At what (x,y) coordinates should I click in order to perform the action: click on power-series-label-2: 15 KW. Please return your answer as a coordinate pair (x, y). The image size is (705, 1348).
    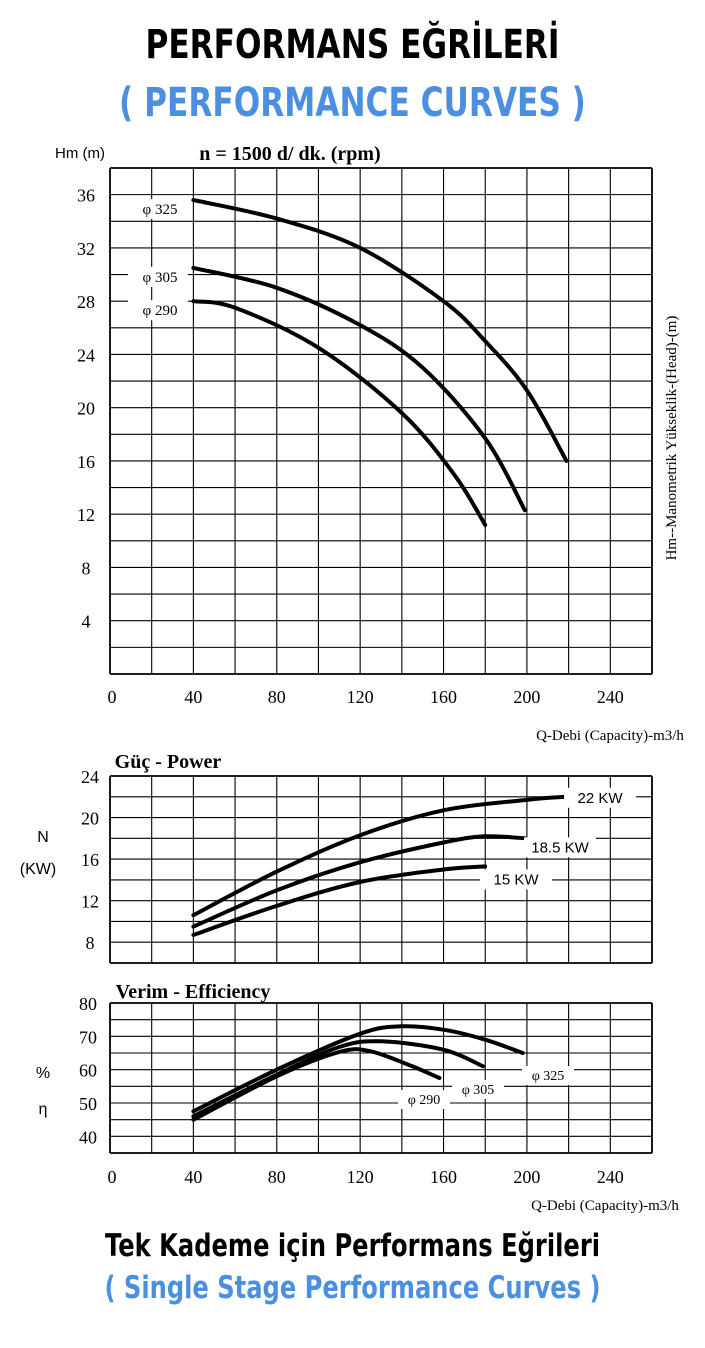
    Looking at the image, I should click on (516, 879).